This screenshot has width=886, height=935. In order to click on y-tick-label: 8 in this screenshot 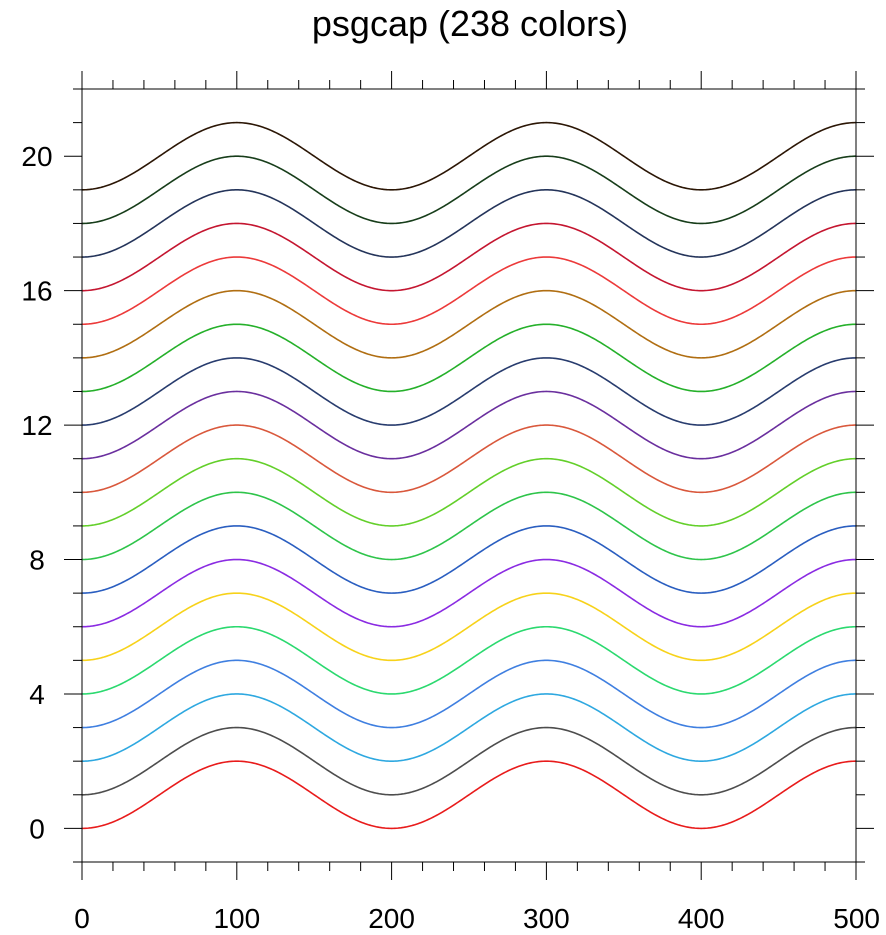, I will do `click(37, 560)`.